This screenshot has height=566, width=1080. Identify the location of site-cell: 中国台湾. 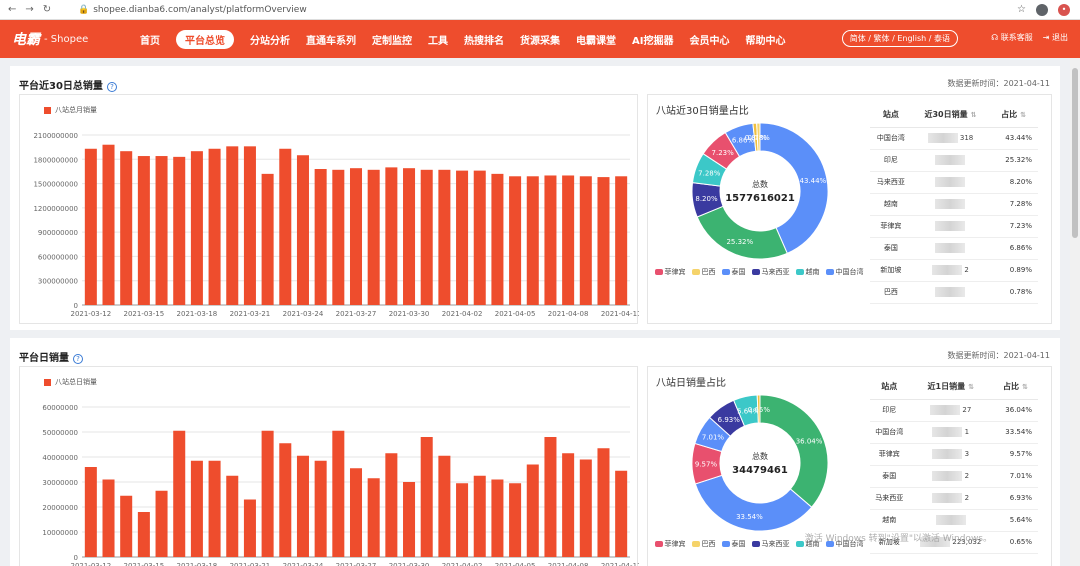
(891, 138).